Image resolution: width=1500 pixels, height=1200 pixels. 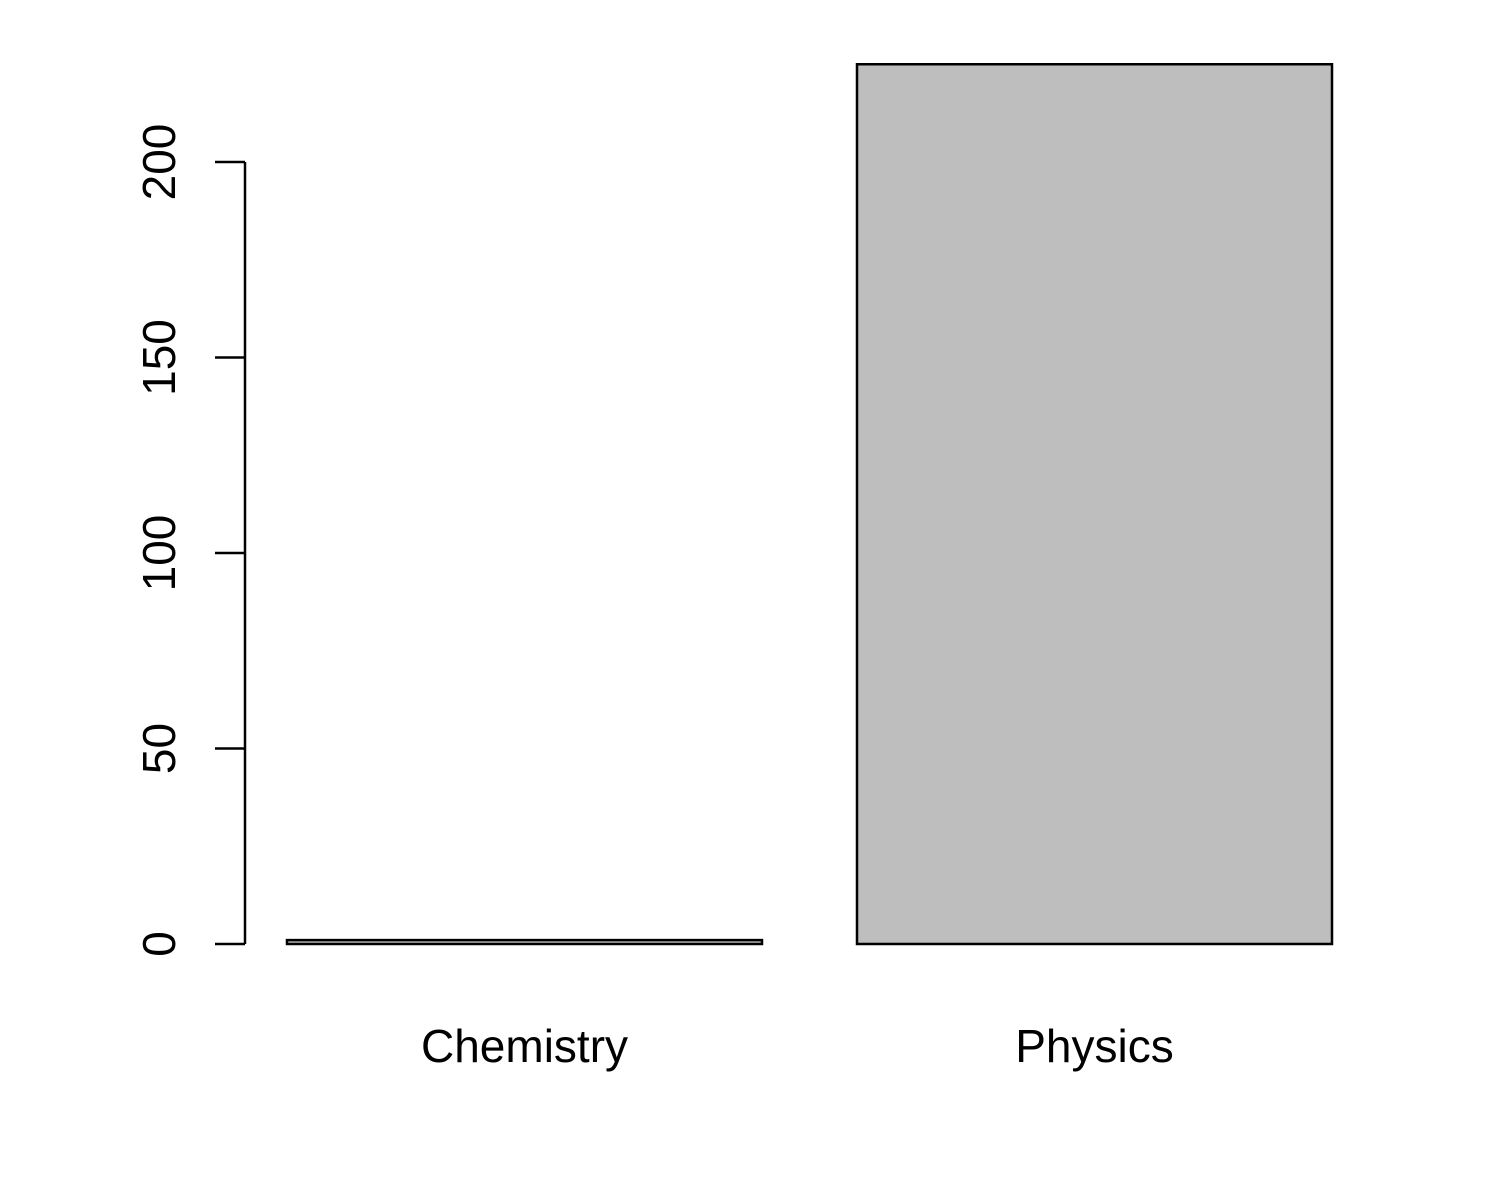 What do you see at coordinates (524, 942) in the screenshot?
I see `bar-chemistry` at bounding box center [524, 942].